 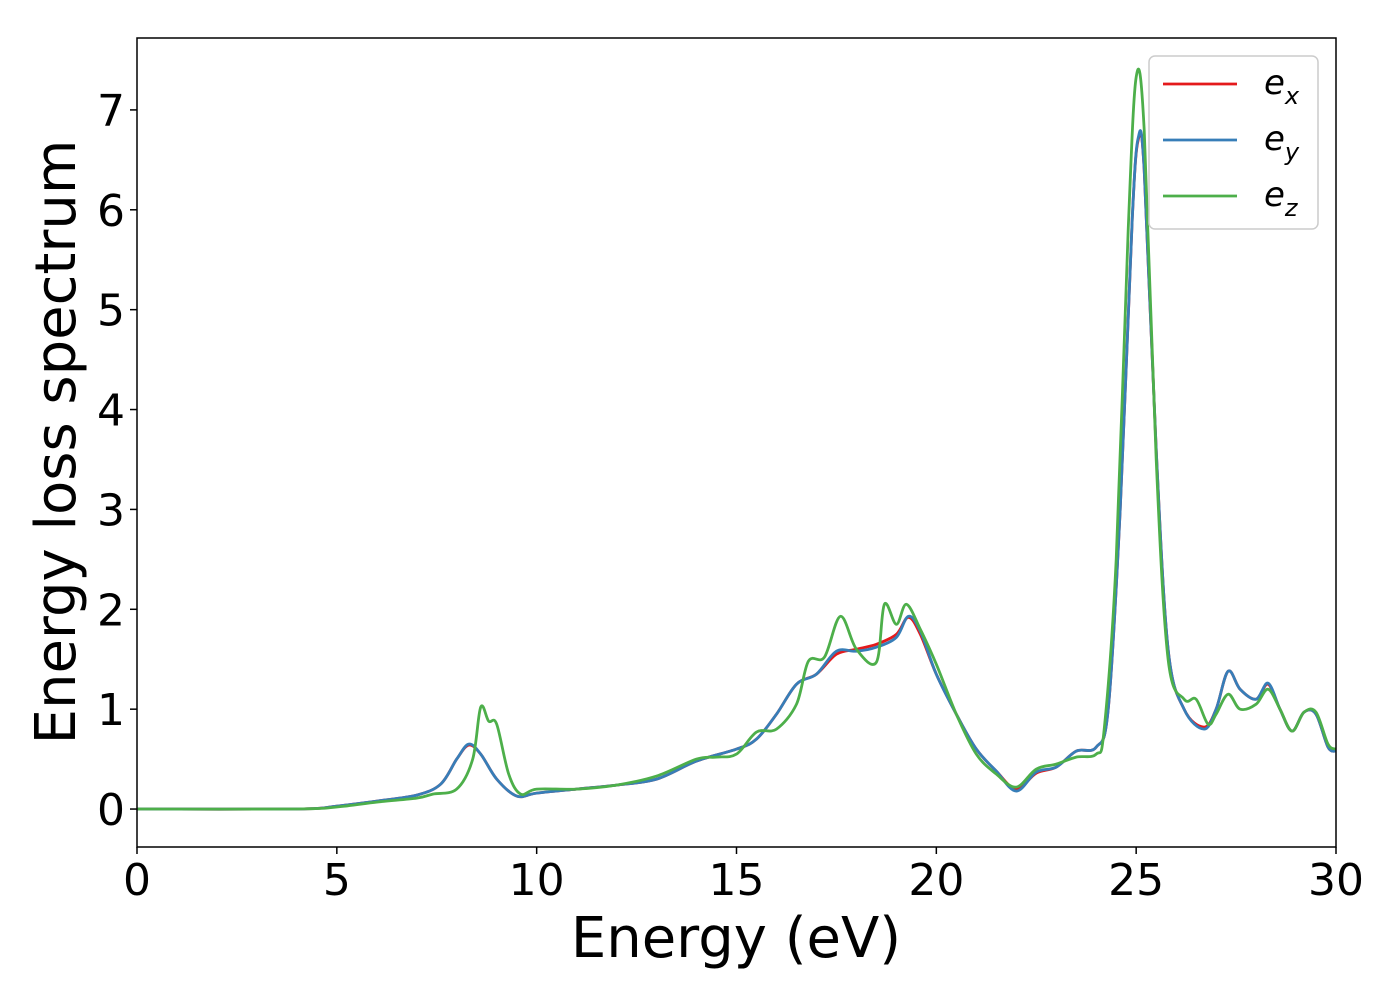 I want to click on y-tick-label: 4, so click(x=111, y=411).